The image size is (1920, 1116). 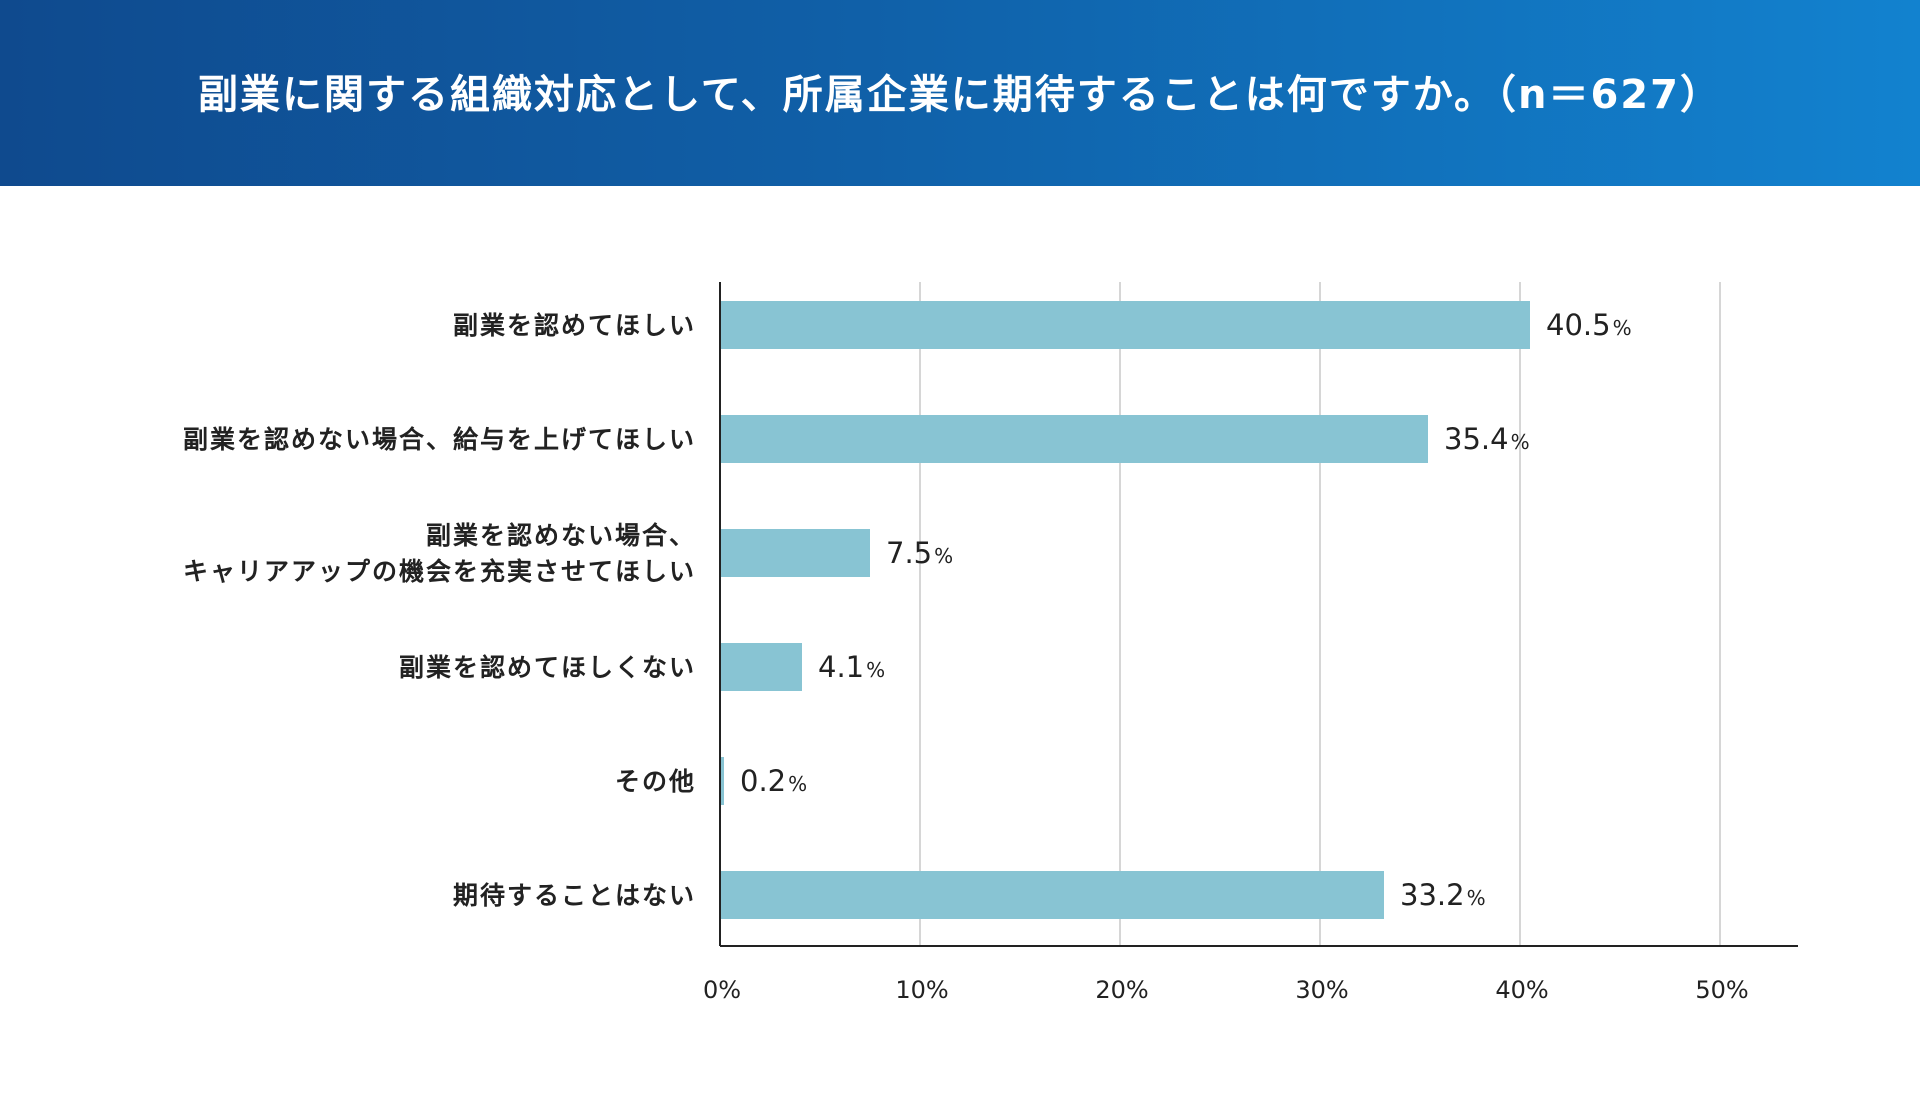 I want to click on x-tick-label: 50%, so click(x=1721, y=990).